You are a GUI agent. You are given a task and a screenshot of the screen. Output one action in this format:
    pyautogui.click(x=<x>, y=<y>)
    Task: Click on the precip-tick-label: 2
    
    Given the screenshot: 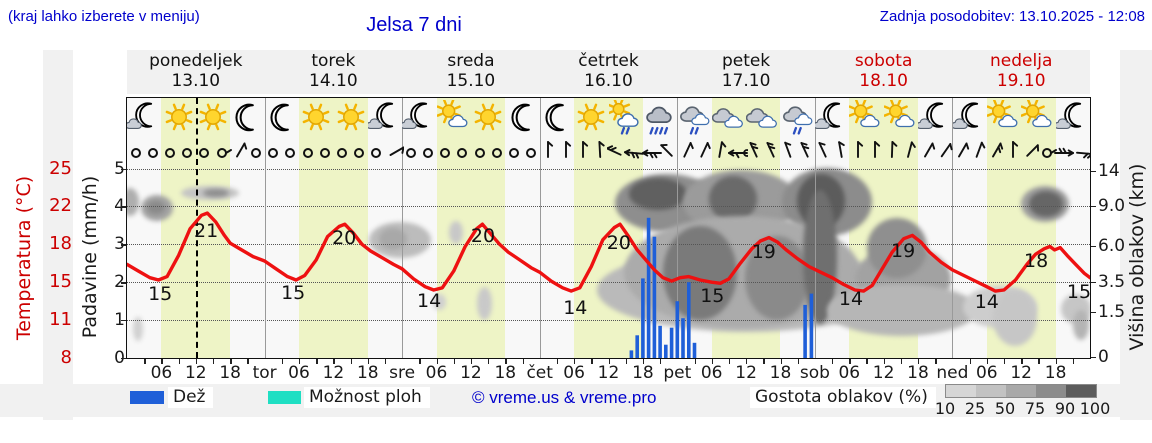 What is the action you would take?
    pyautogui.click(x=119, y=282)
    